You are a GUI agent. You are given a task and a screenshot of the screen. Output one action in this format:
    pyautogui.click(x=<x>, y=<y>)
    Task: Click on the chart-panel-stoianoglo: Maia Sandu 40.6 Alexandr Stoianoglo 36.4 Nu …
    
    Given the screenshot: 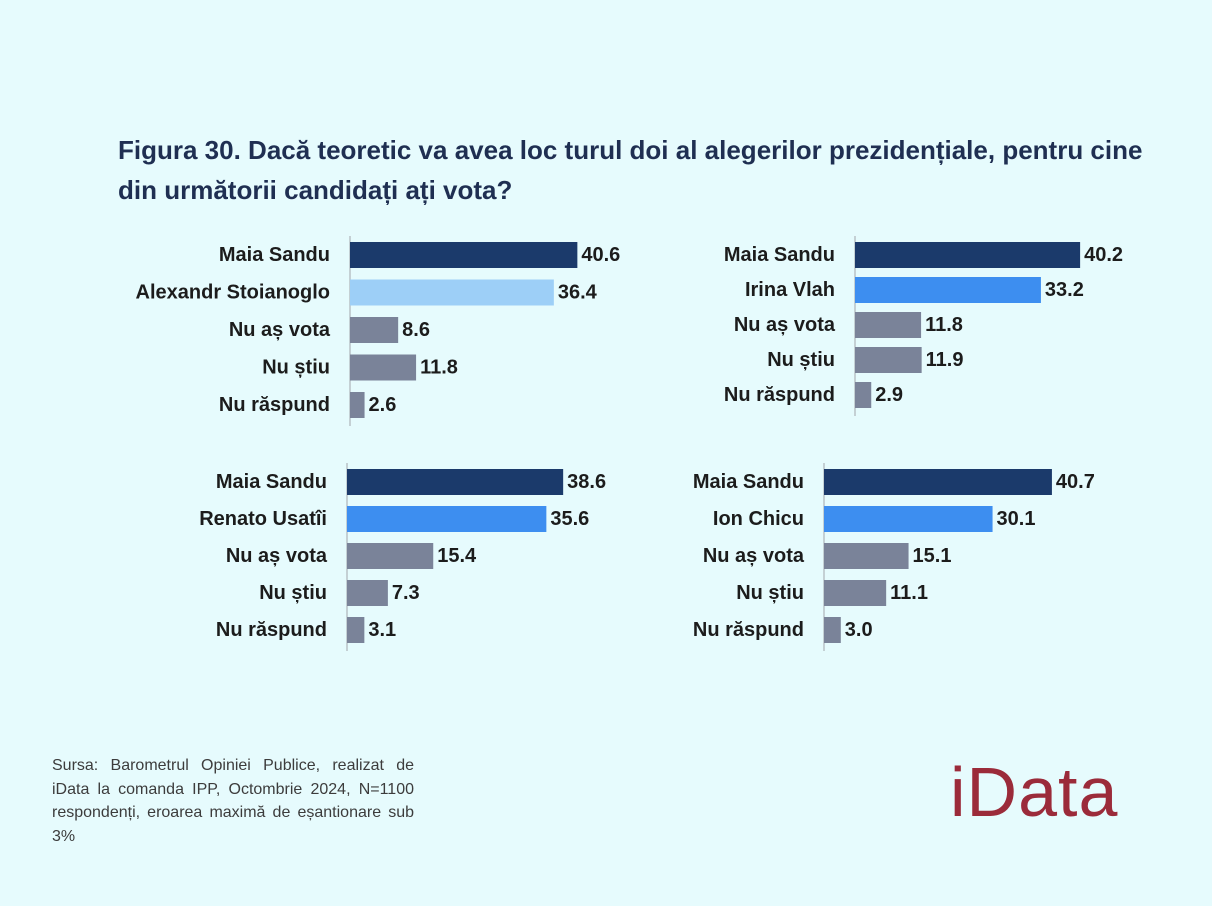 What is the action you would take?
    pyautogui.click(x=378, y=331)
    